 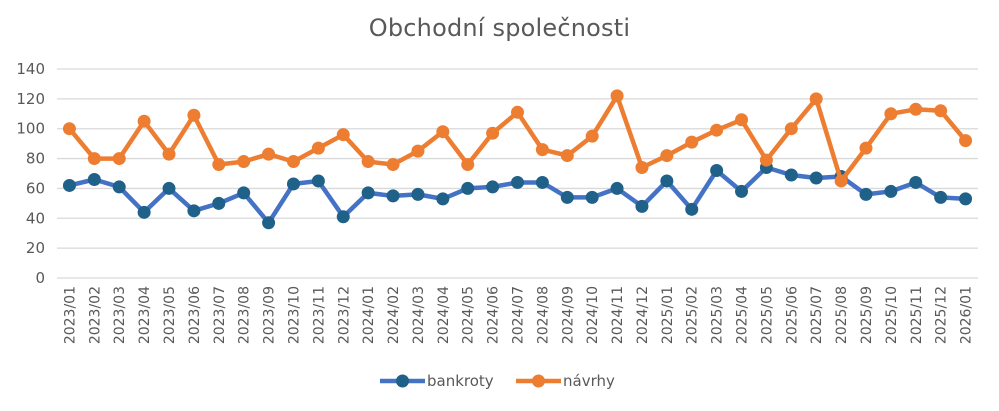 What do you see at coordinates (767, 315) in the screenshot?
I see `x-tick-label: 2025/05` at bounding box center [767, 315].